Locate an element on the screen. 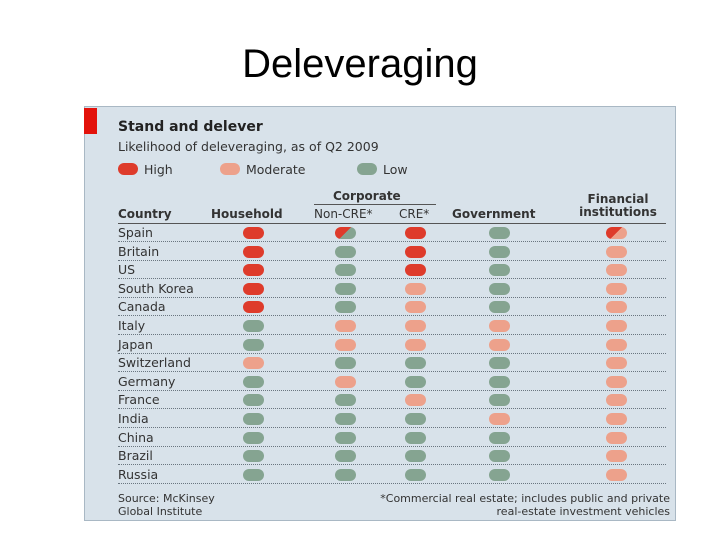  table-row: France is located at coordinates (392, 400).